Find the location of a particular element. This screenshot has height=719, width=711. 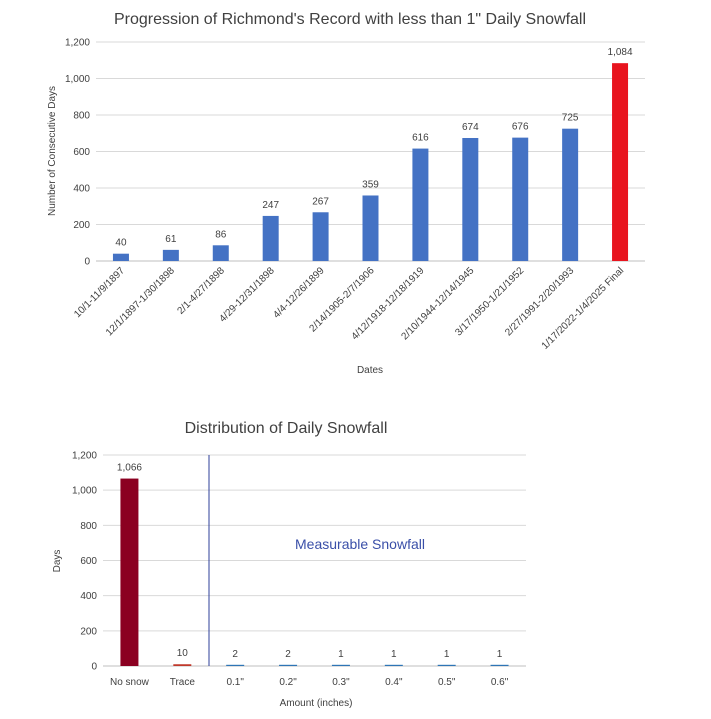

c1-data-label: 674 is located at coordinates (470, 127).